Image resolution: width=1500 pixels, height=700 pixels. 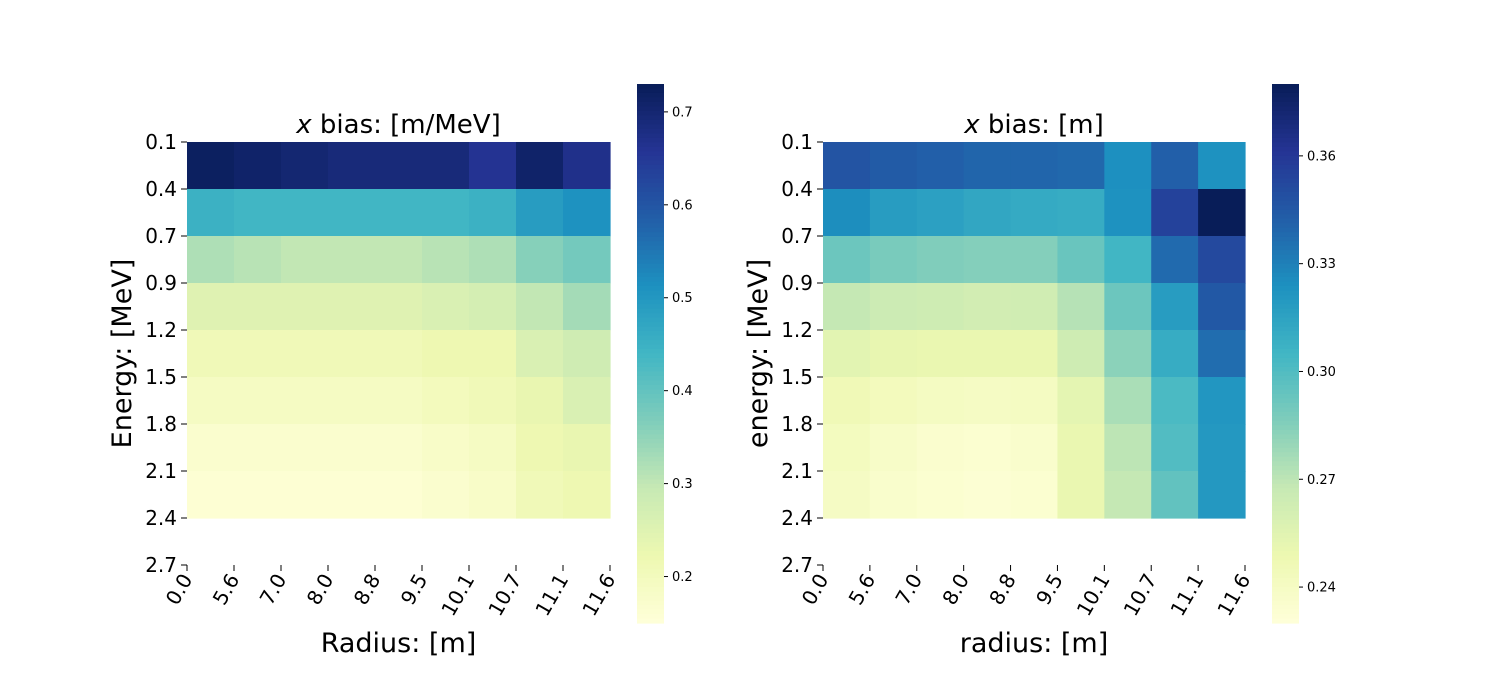 What do you see at coordinates (551, 595) in the screenshot?
I see `x-tick-label: 11.1` at bounding box center [551, 595].